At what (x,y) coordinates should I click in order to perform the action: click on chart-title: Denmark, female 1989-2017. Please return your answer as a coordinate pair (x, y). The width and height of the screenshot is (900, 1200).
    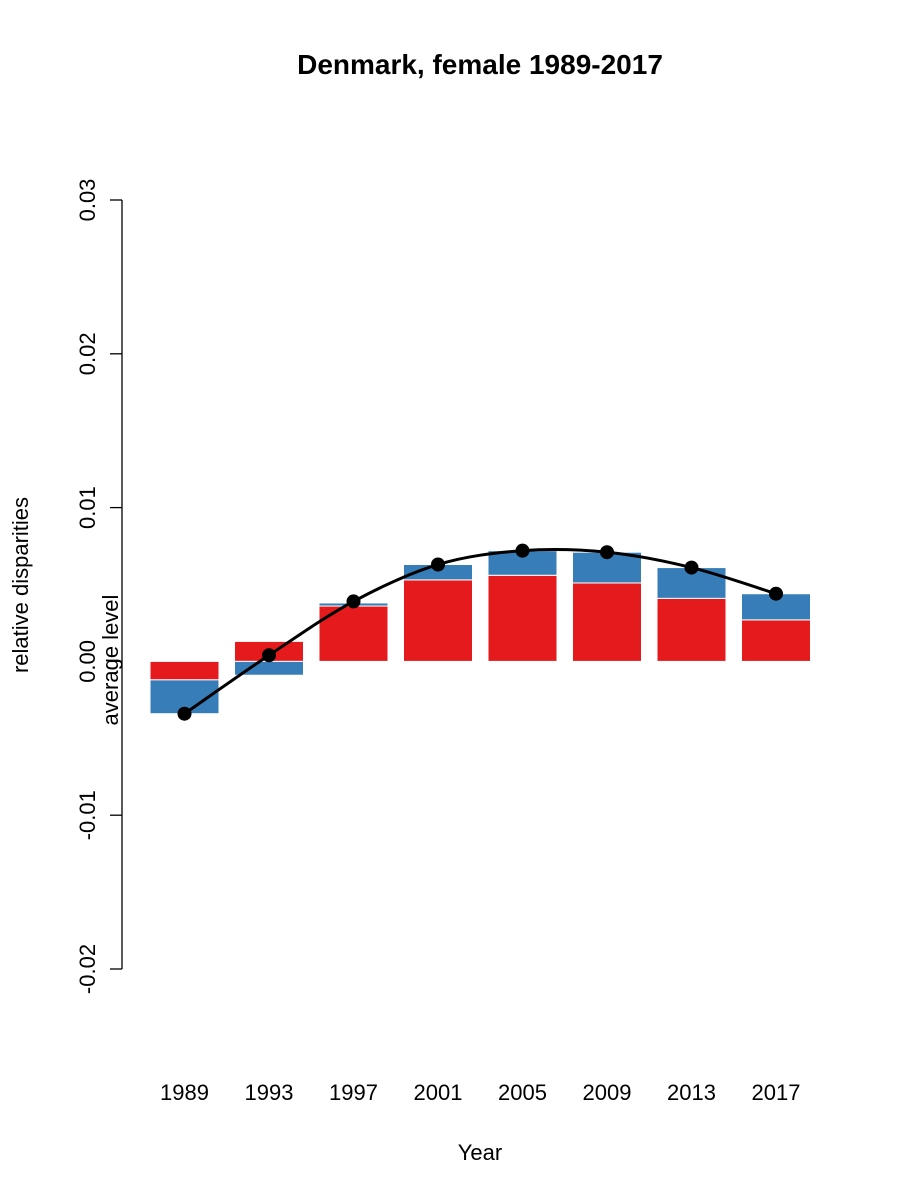
    Looking at the image, I should click on (480, 64).